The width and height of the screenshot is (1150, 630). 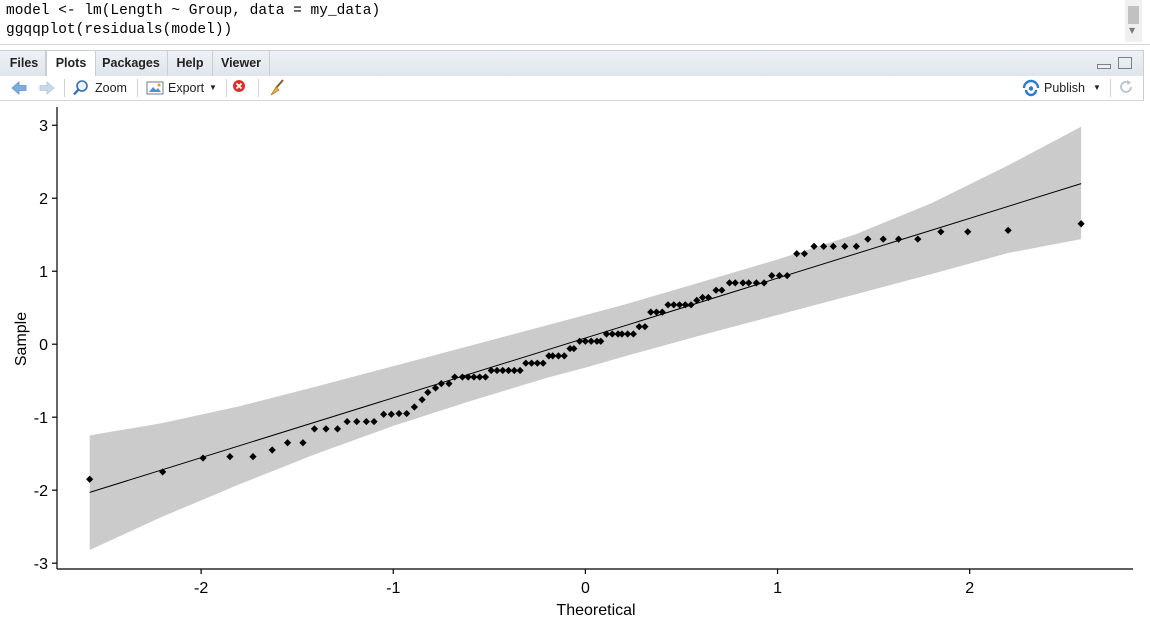 I want to click on tab-help: Help, so click(x=190, y=63).